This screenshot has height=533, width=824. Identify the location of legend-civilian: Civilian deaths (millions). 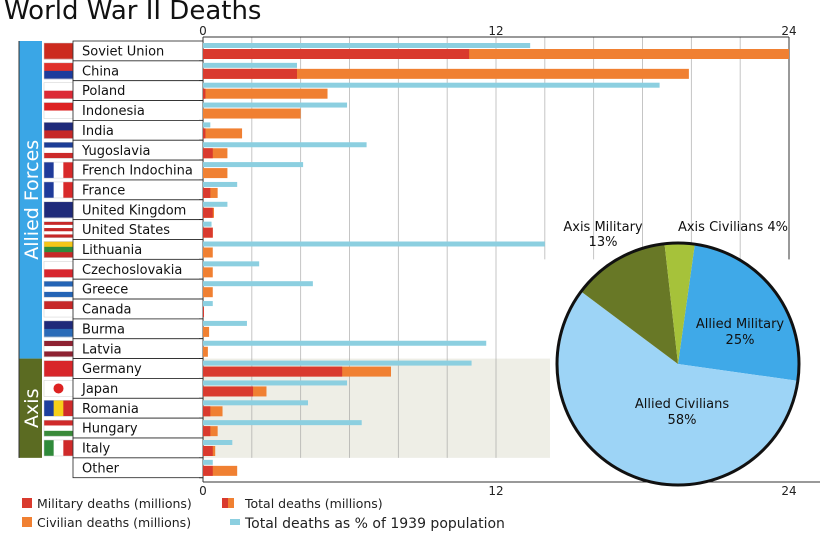
(114, 522).